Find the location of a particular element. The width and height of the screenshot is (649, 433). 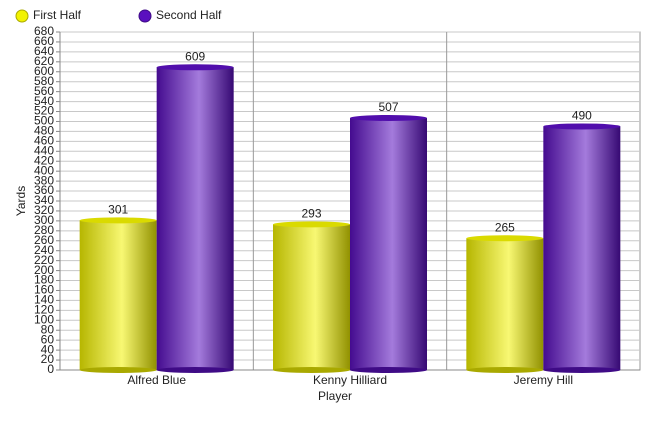

y-tick-label: 380 is located at coordinates (44, 180).